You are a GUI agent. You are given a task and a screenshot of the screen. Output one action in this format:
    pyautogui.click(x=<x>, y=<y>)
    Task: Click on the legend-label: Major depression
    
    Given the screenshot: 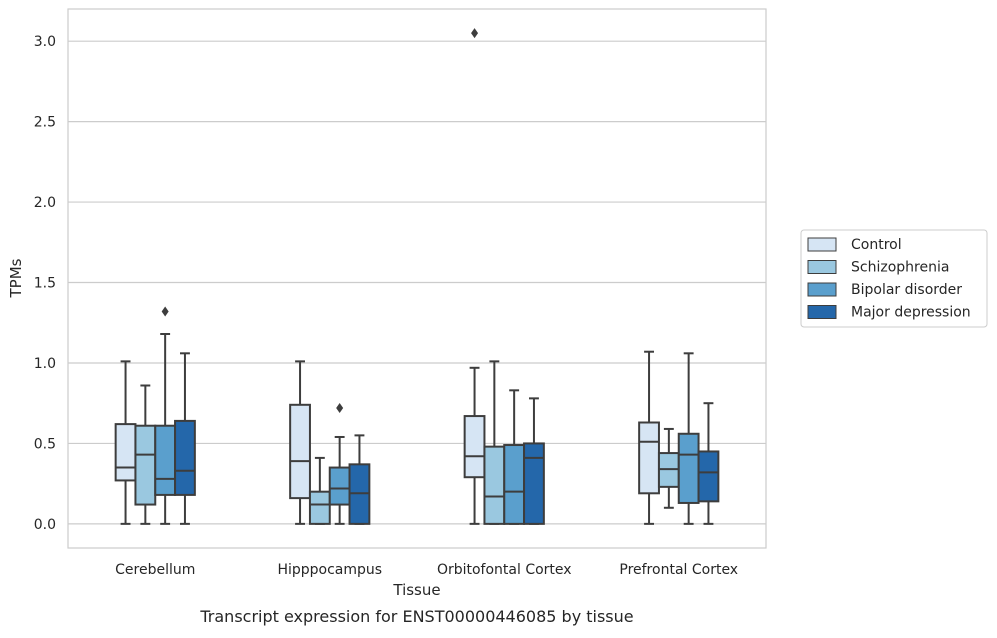 What is the action you would take?
    pyautogui.click(x=911, y=313)
    